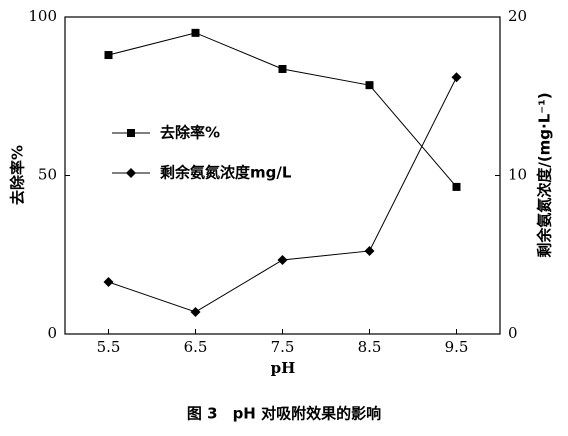 This screenshot has width=568, height=436. I want to click on x-axis-label: pH, so click(283, 368).